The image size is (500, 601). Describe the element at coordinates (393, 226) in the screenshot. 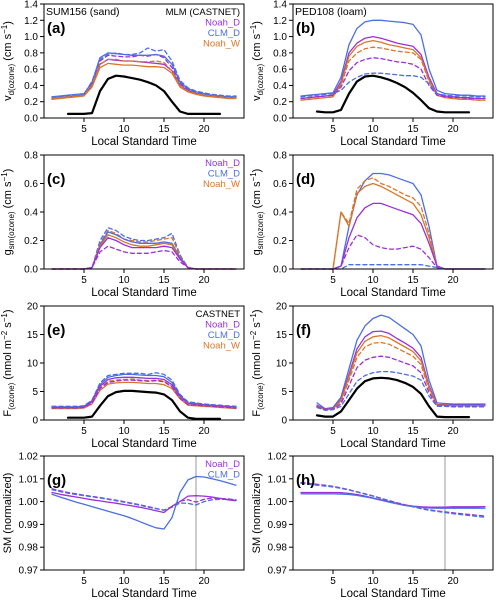

I see `series-line-noah-w` at that location.